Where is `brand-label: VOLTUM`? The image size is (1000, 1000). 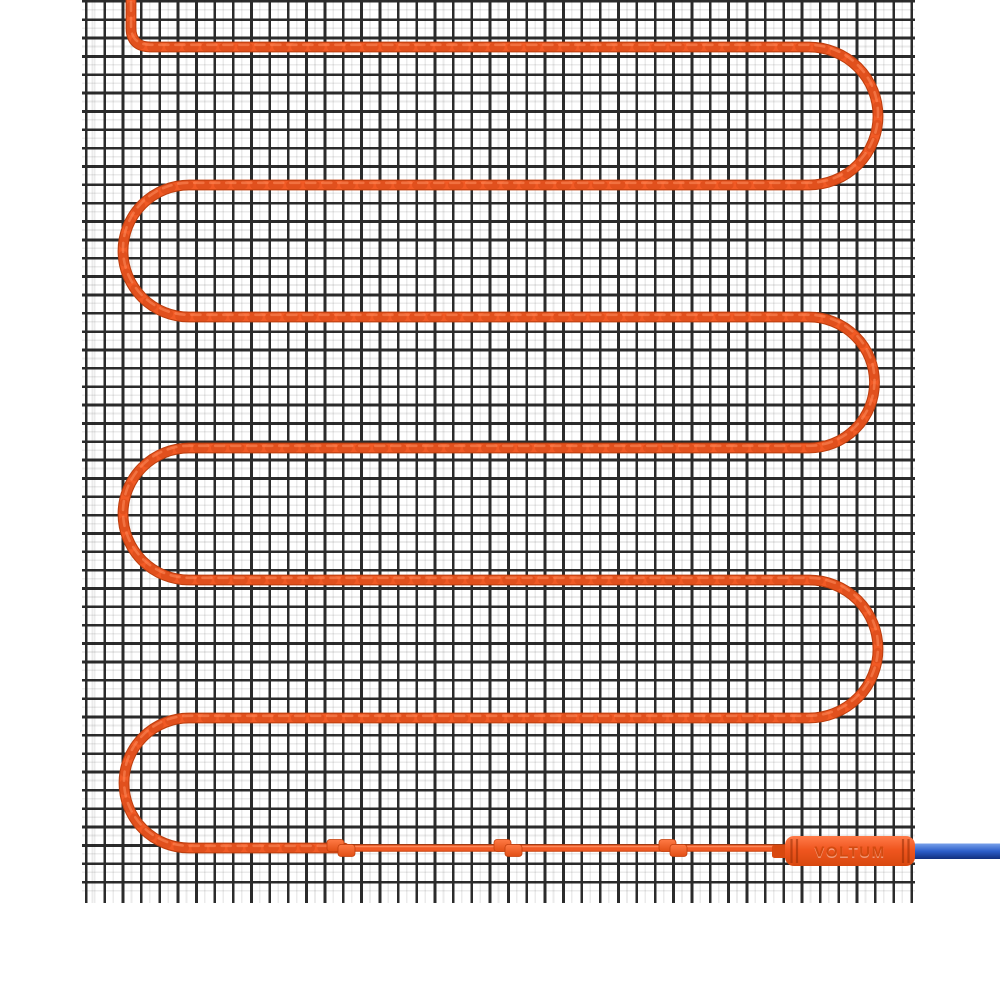
brand-label: VOLTUM is located at coordinates (849, 852).